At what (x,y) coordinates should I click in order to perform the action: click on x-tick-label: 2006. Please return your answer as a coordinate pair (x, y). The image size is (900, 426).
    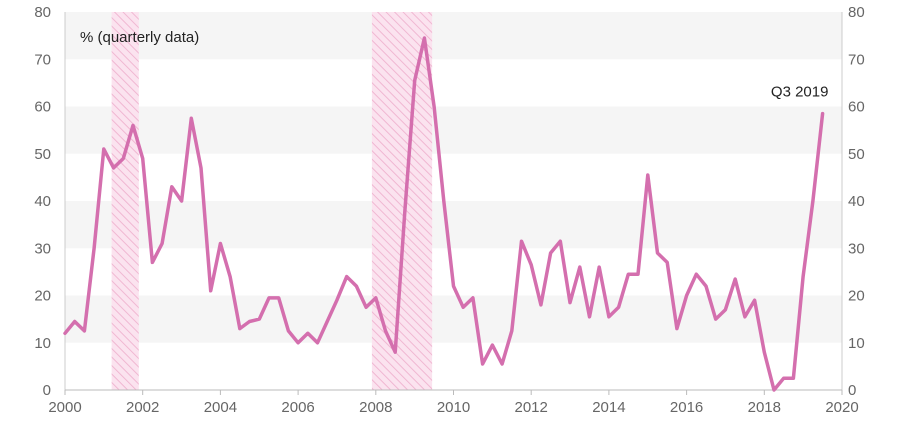
    Looking at the image, I should click on (297, 407).